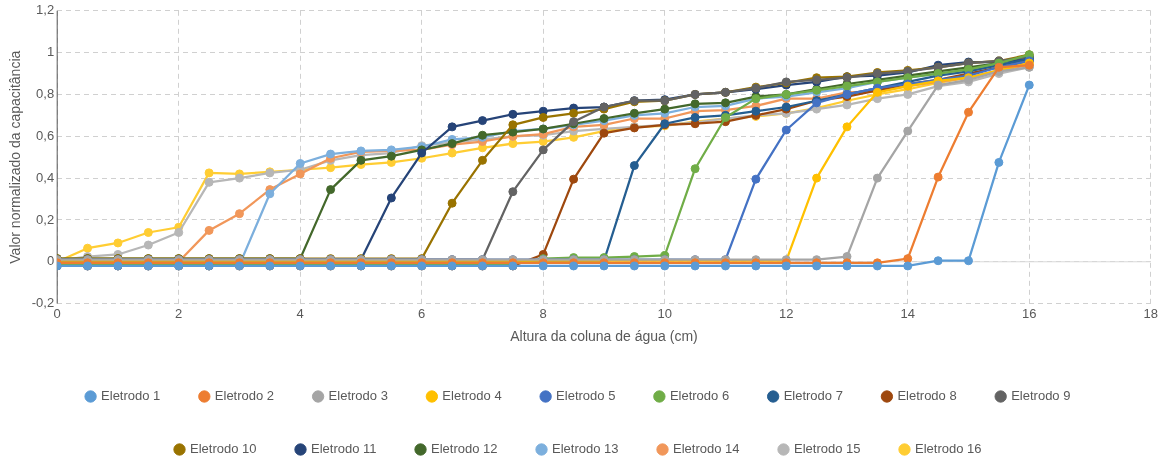 This screenshot has height=468, width=1161. I want to click on x-tick-label: 14, so click(907, 313).